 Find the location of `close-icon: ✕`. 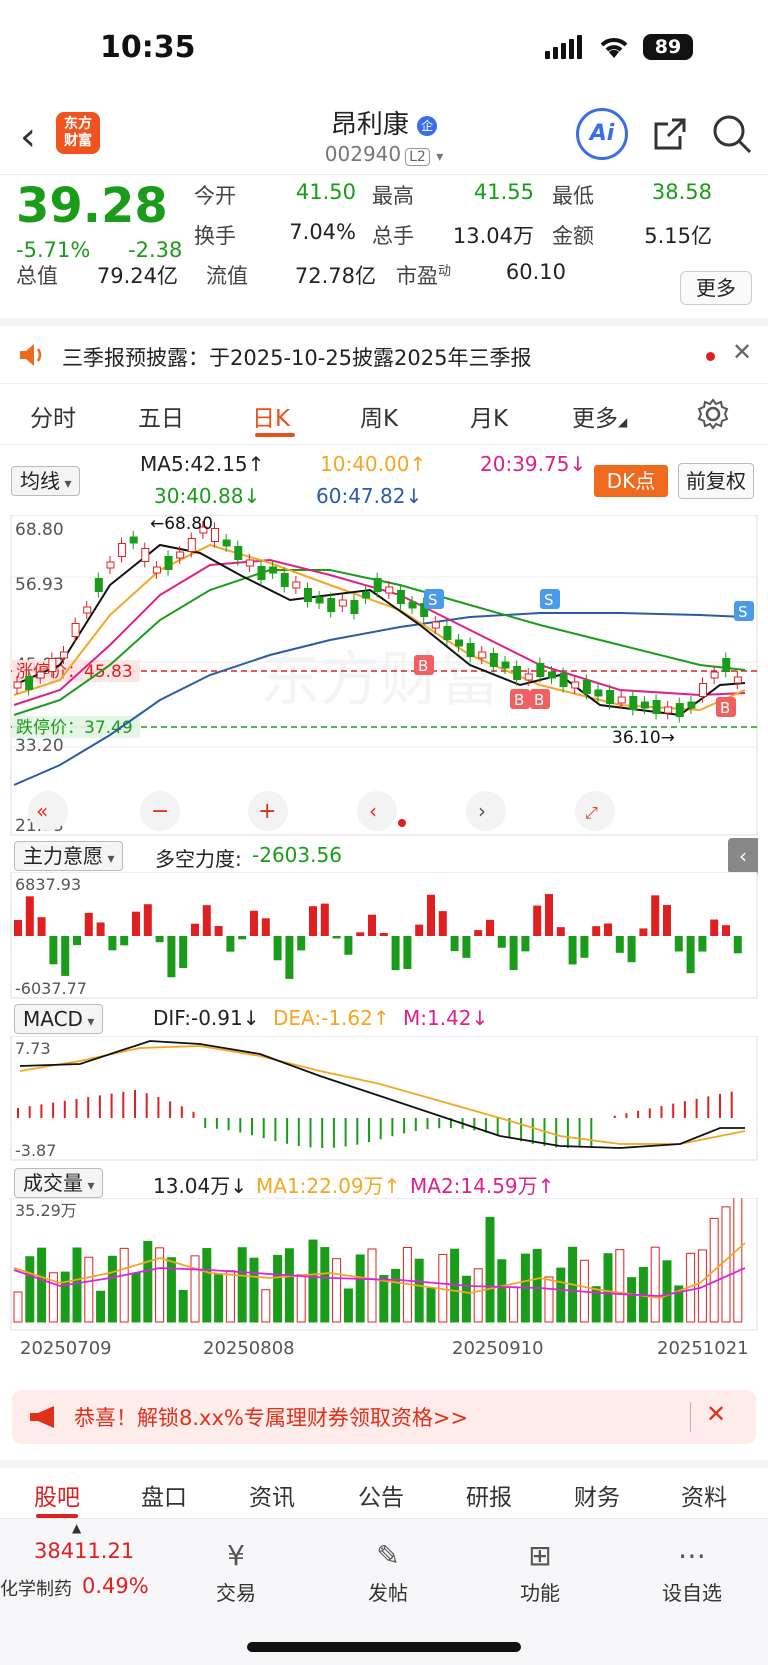

close-icon: ✕ is located at coordinates (742, 352).